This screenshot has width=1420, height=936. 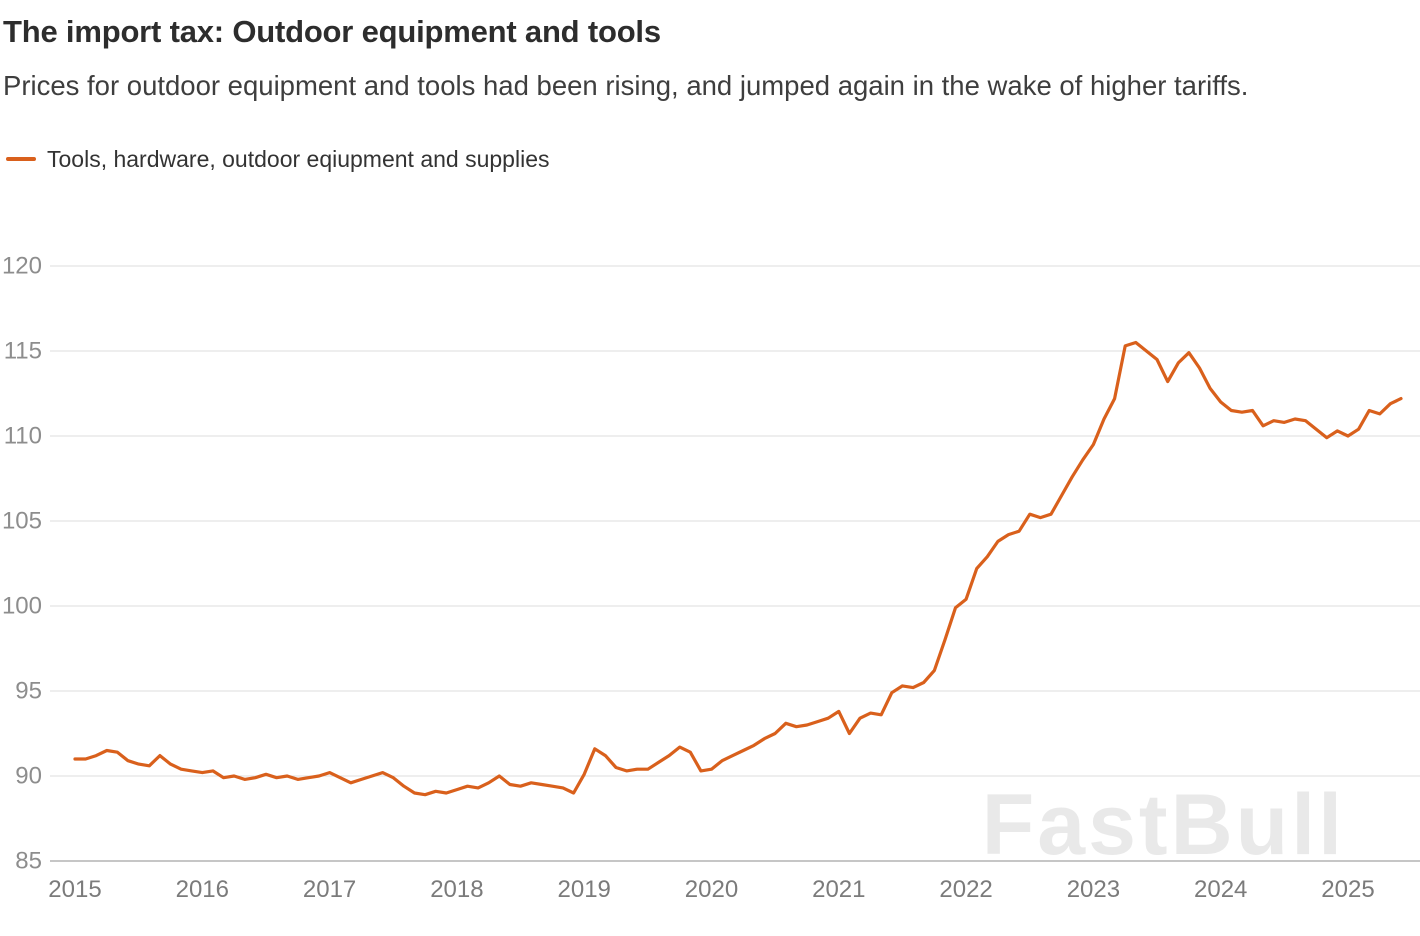 I want to click on x-tick-label: 2017, so click(x=329, y=889).